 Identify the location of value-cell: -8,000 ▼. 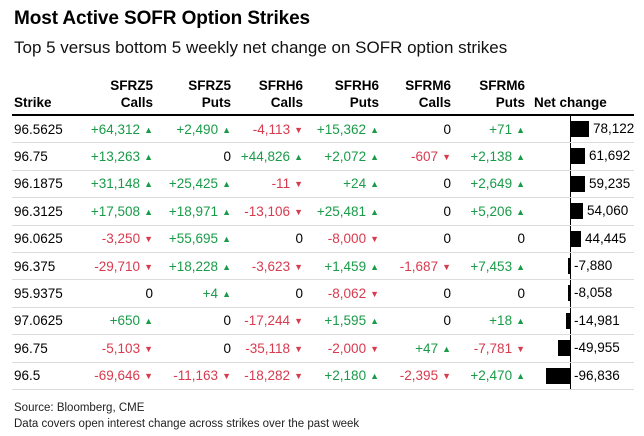
(344, 239).